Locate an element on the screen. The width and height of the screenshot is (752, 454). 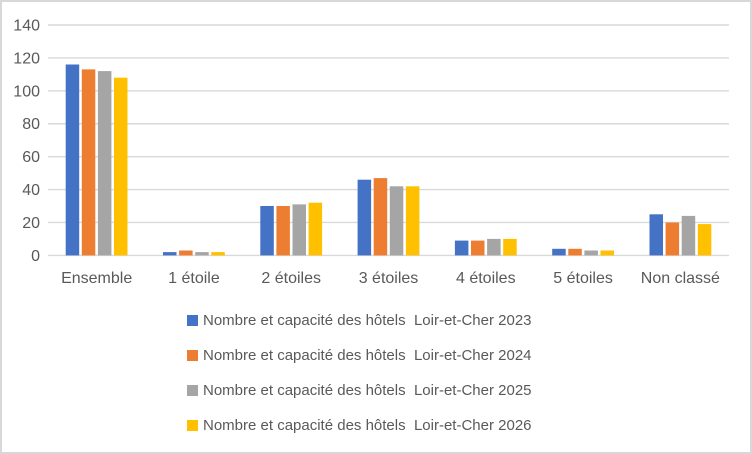
y-tick-label: 100 is located at coordinates (26, 91).